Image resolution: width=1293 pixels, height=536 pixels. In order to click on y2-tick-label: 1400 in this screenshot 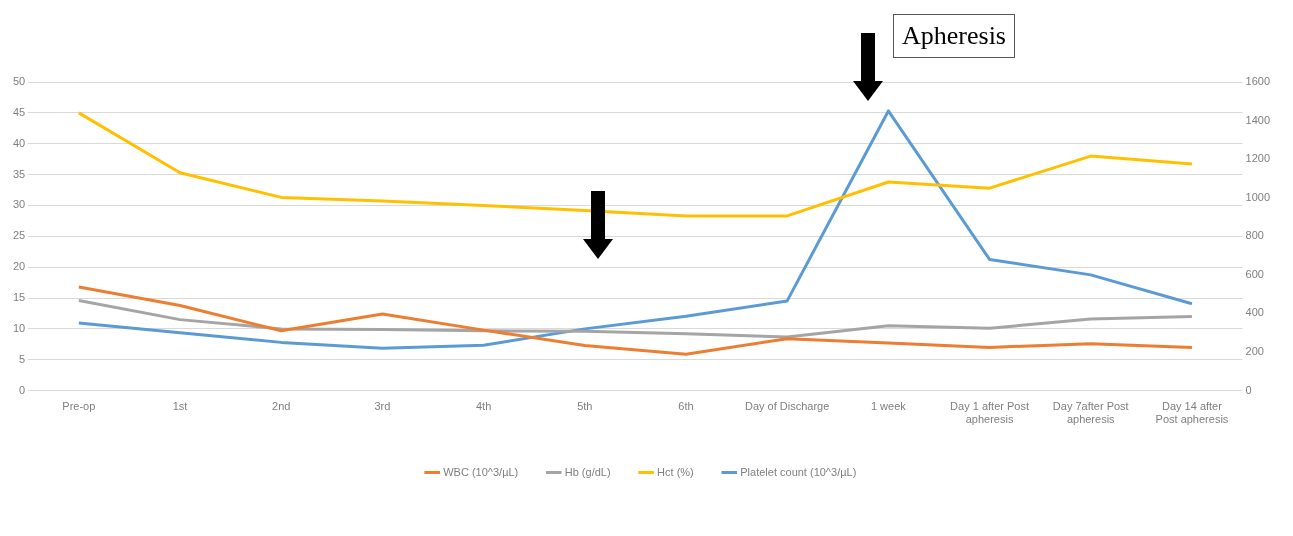, I will do `click(1258, 119)`.